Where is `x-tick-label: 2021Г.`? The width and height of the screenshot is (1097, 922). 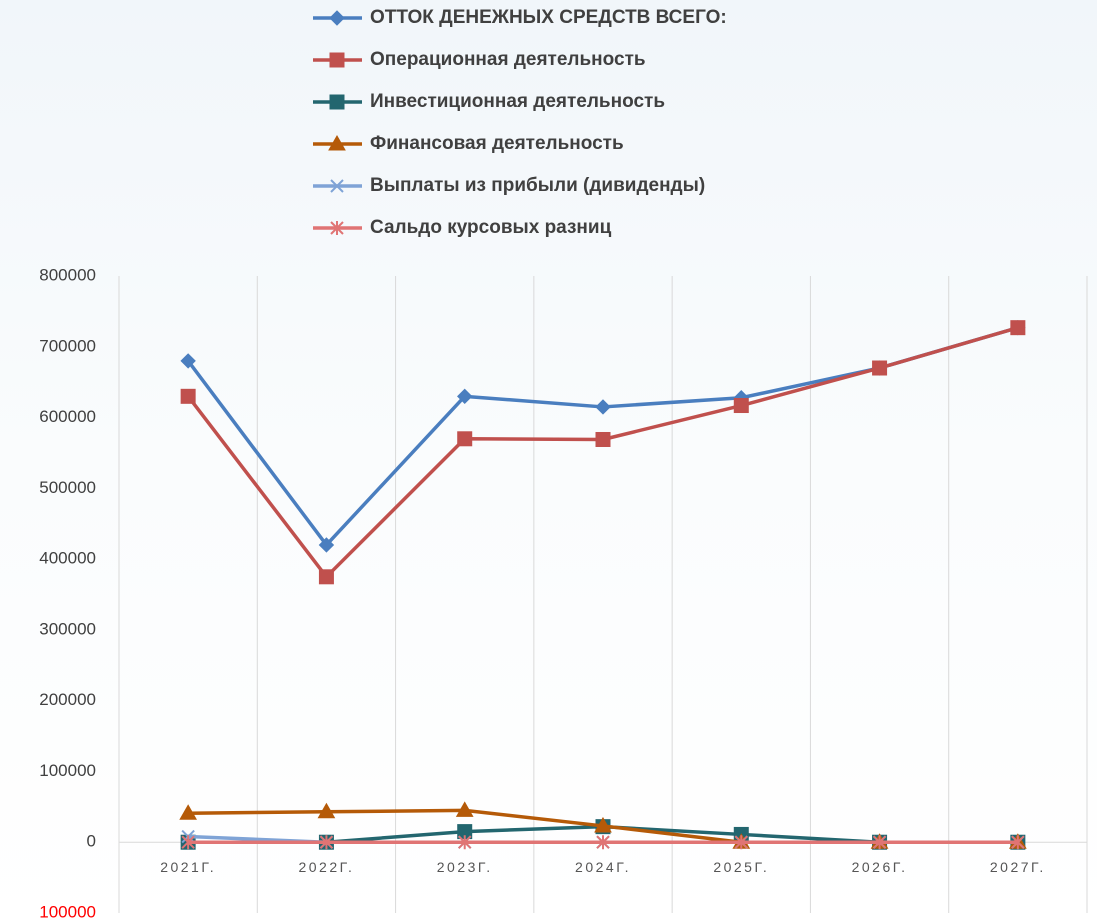
x-tick-label: 2021Г. is located at coordinates (188, 867).